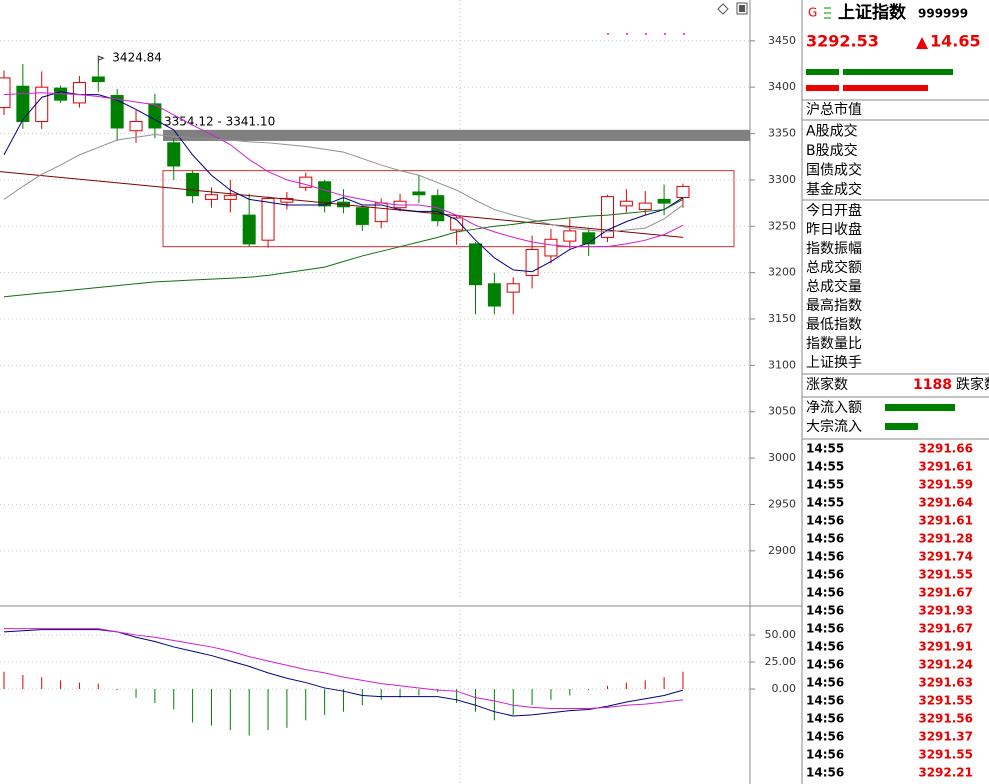 The width and height of the screenshot is (989, 784). I want to click on y-tick-label: 3100, so click(782, 364).